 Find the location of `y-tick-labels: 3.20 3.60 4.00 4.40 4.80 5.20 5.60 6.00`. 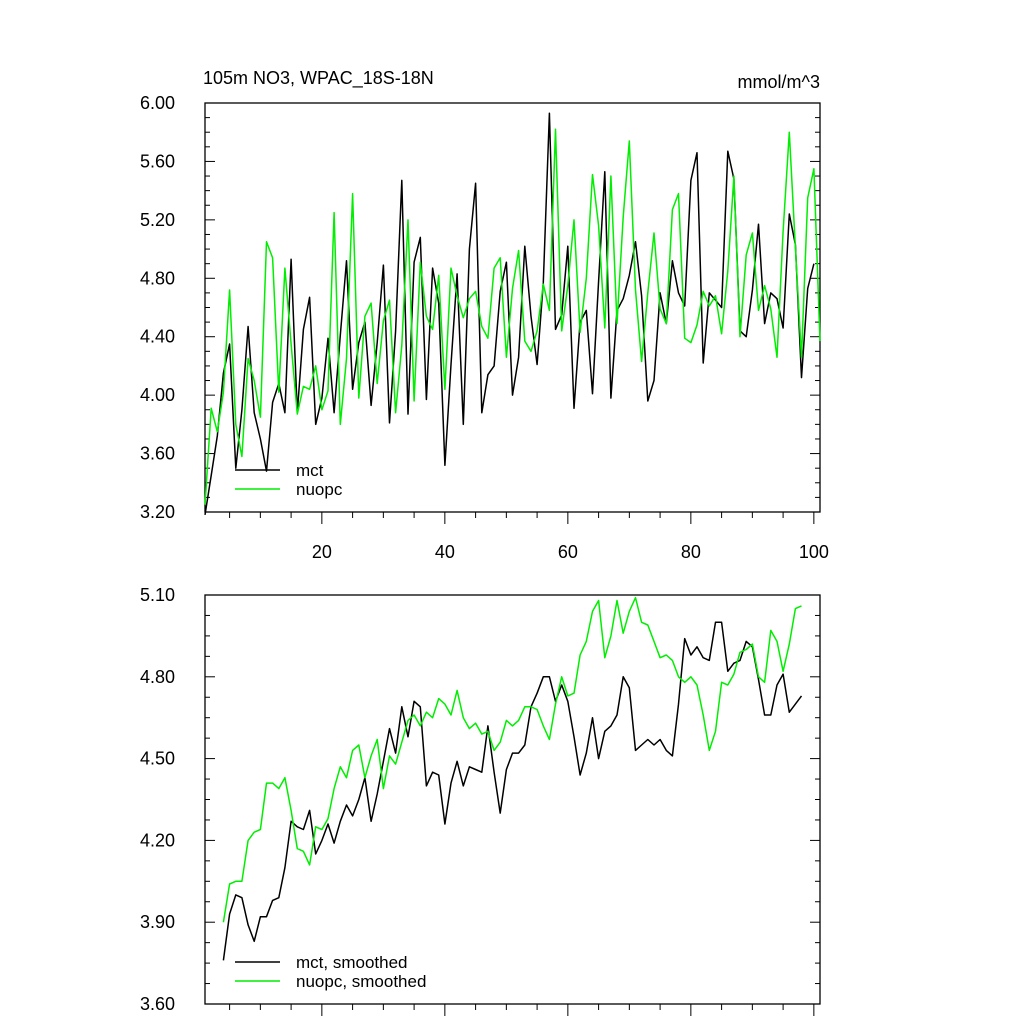

y-tick-labels: 3.20 3.60 4.00 4.40 4.80 5.20 5.60 6.00 is located at coordinates (157, 307).